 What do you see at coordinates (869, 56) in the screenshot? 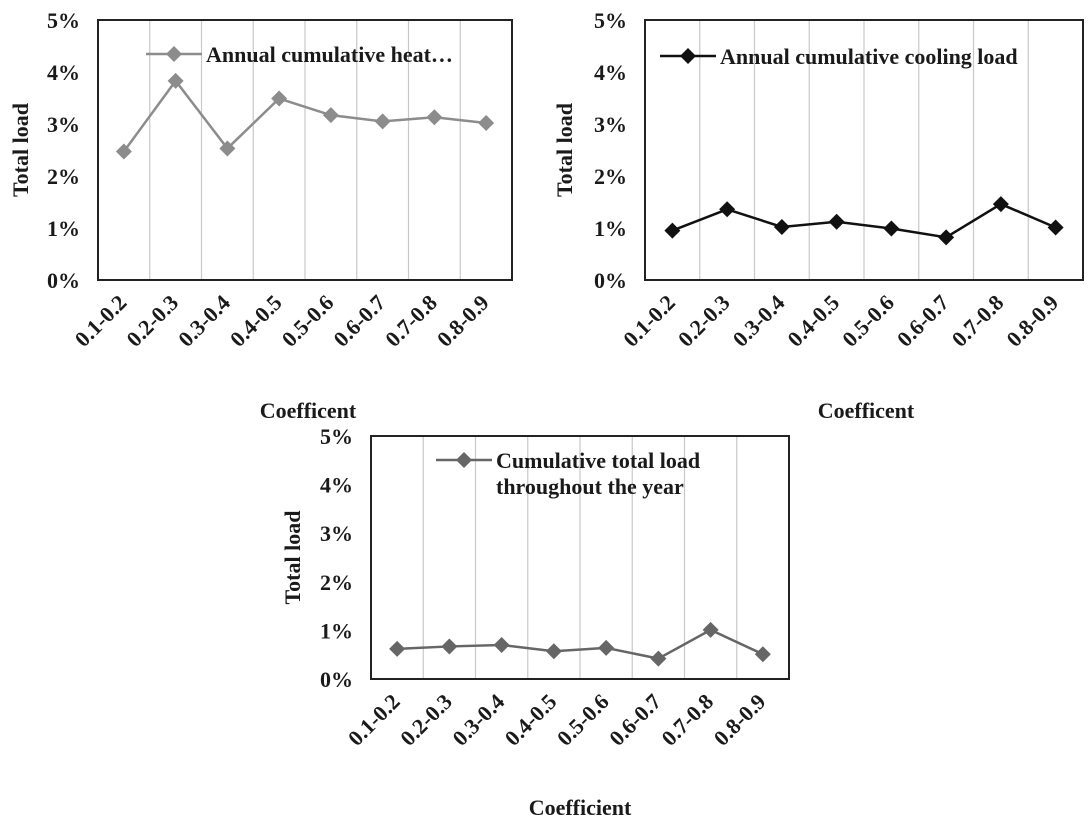
I see `legend-label: Annual cumulative cooling load` at bounding box center [869, 56].